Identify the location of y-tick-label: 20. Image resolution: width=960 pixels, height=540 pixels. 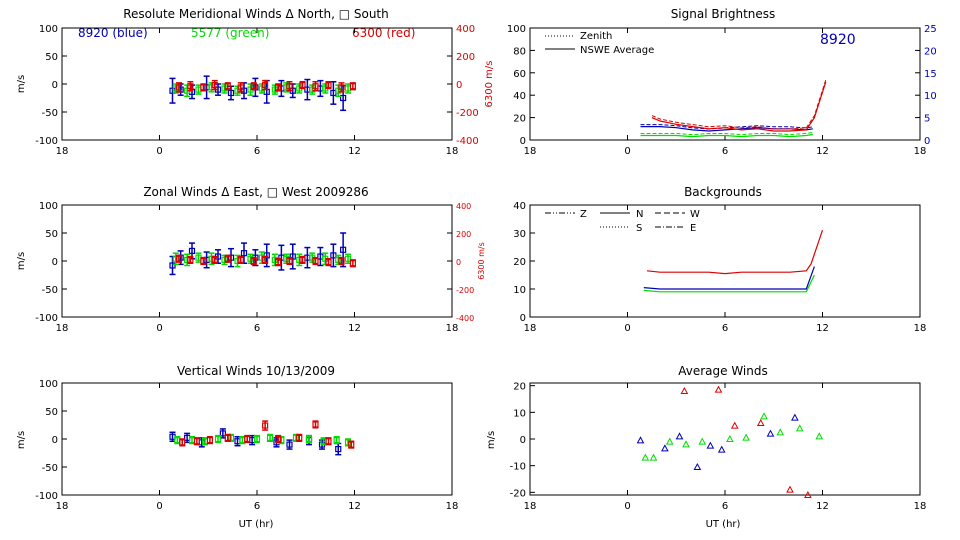
(519, 119).